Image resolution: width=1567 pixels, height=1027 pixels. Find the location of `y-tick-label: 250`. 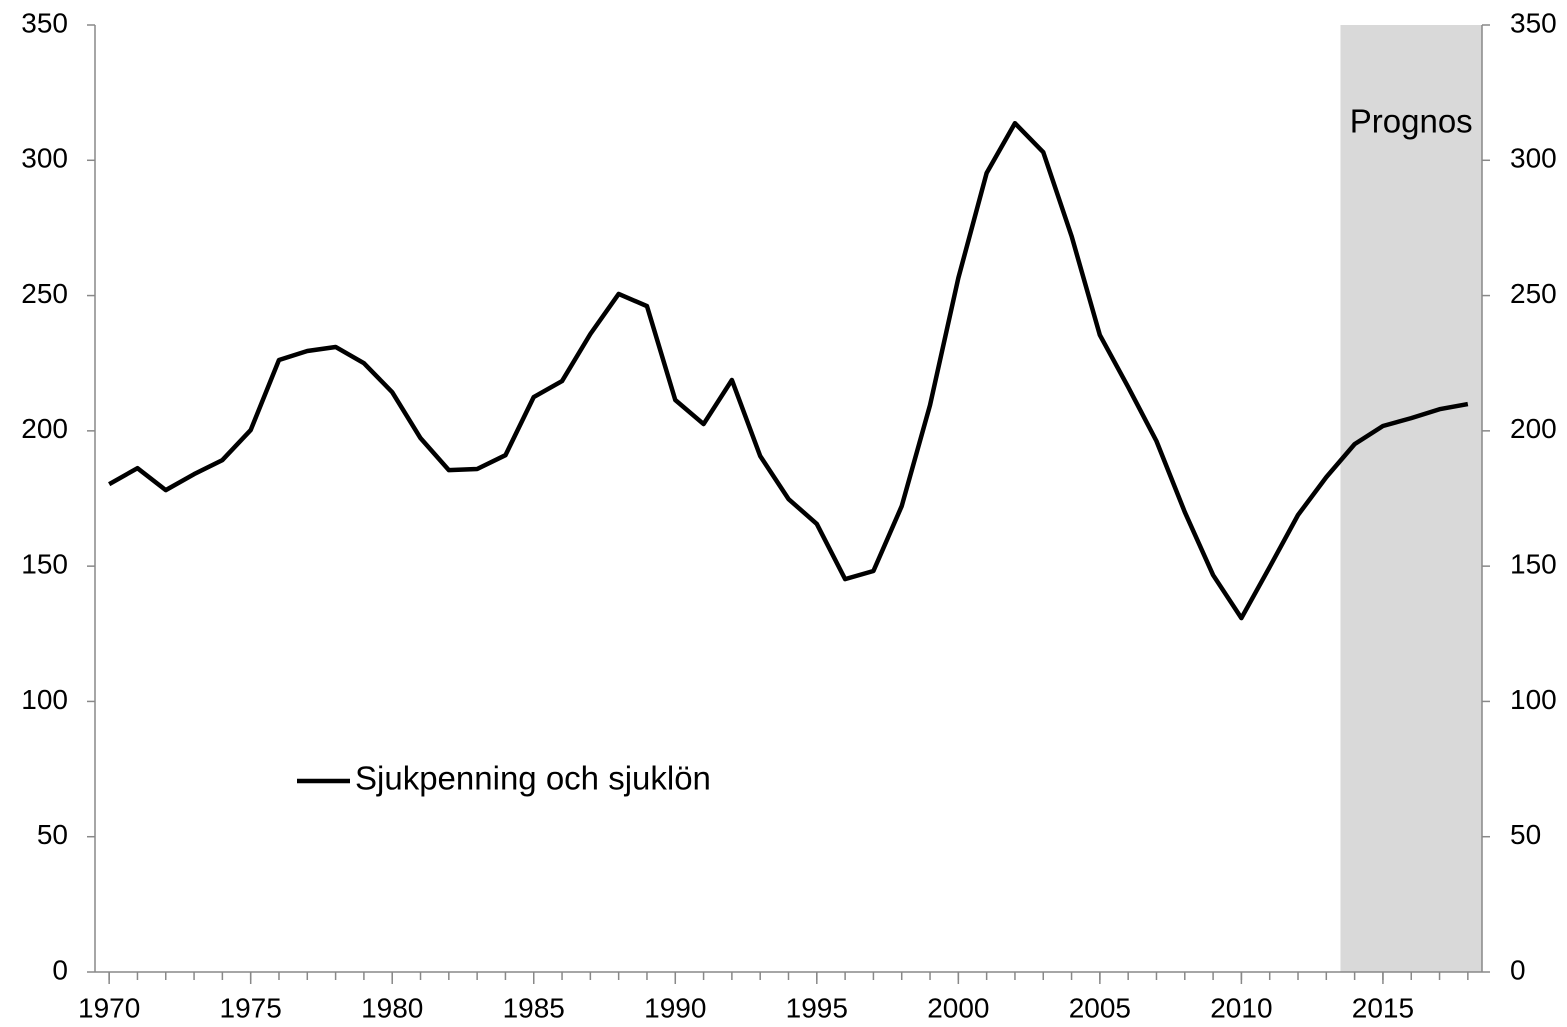

y-tick-label: 250 is located at coordinates (44, 293).